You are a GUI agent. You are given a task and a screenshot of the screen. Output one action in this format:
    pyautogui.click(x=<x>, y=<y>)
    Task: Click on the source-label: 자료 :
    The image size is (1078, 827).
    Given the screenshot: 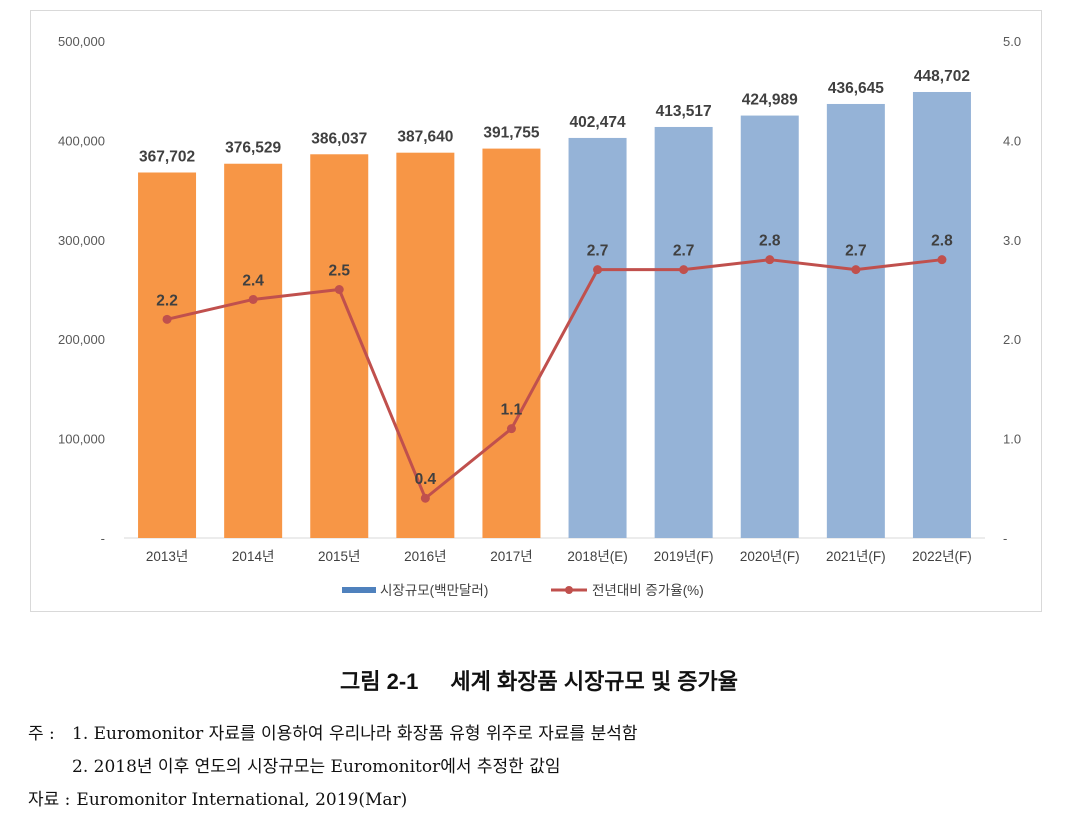 What is the action you would take?
    pyautogui.click(x=49, y=800)
    